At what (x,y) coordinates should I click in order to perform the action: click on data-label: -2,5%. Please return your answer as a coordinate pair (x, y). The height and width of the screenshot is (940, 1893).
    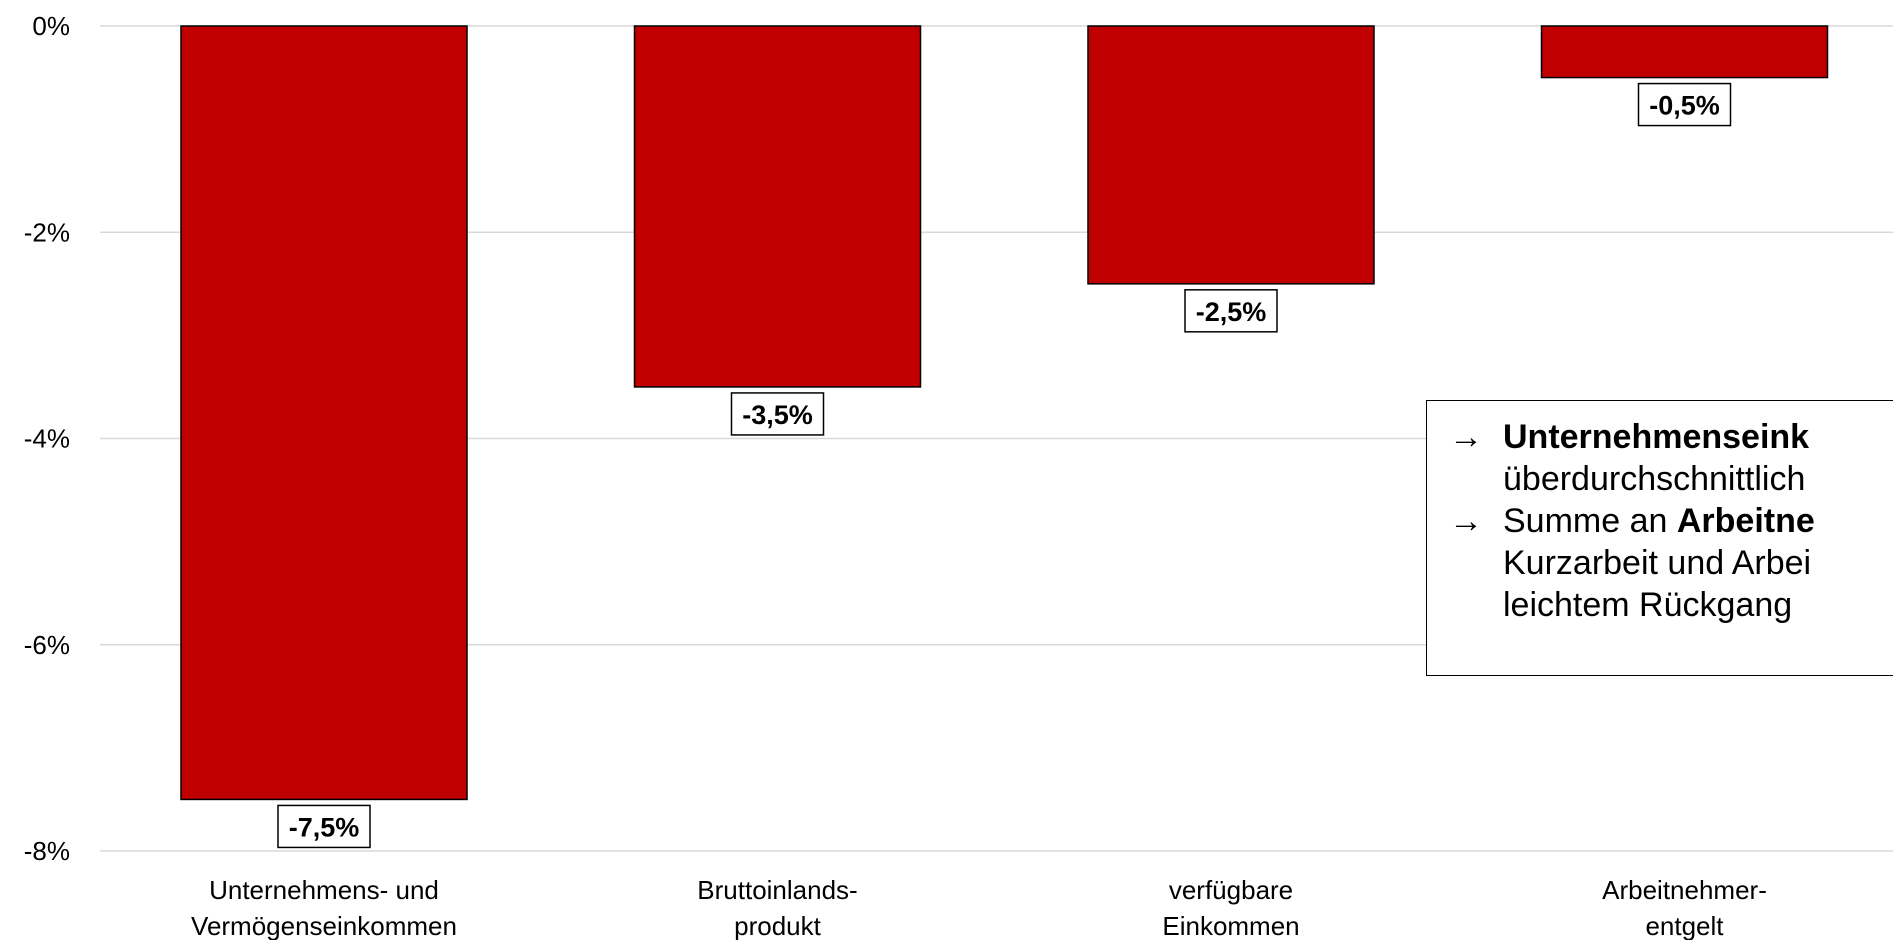
    Looking at the image, I should click on (1231, 311).